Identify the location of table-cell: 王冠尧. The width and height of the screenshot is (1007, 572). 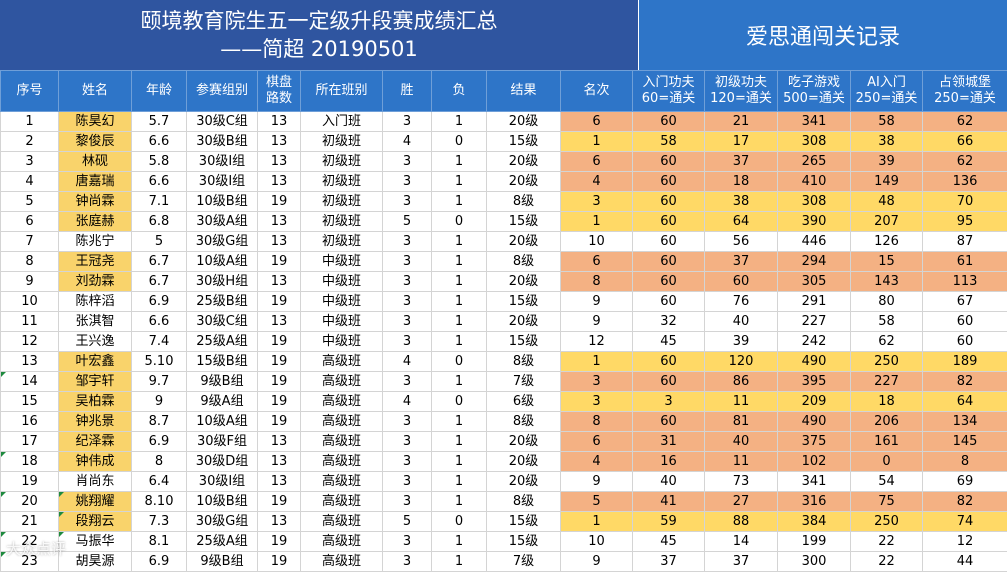
(95, 262).